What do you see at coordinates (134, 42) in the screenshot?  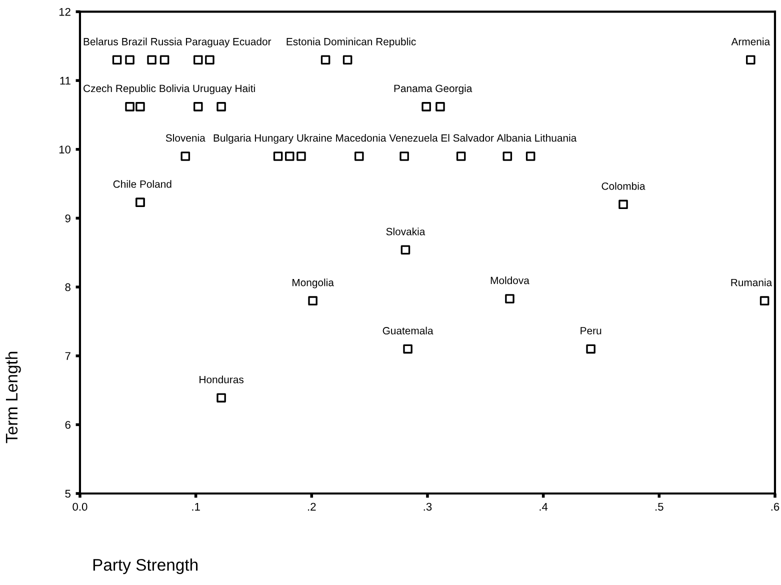 I see `annotation: Brazil` at bounding box center [134, 42].